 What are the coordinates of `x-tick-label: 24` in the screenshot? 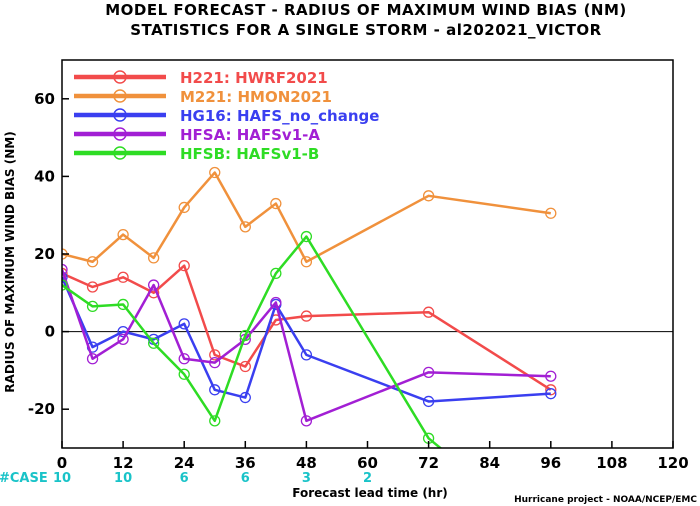 It's located at (184, 463).